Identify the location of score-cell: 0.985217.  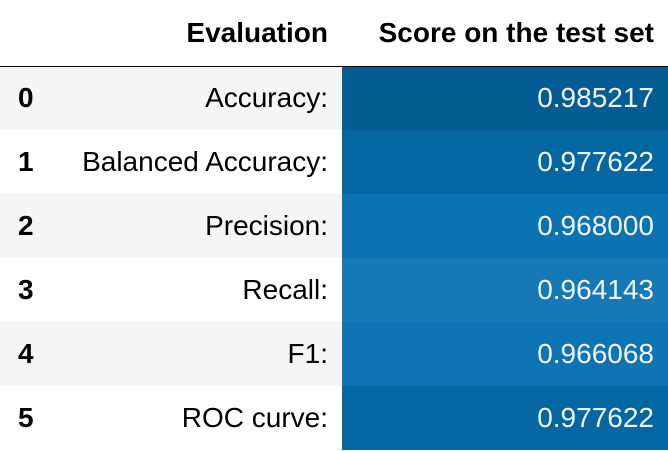
(505, 98).